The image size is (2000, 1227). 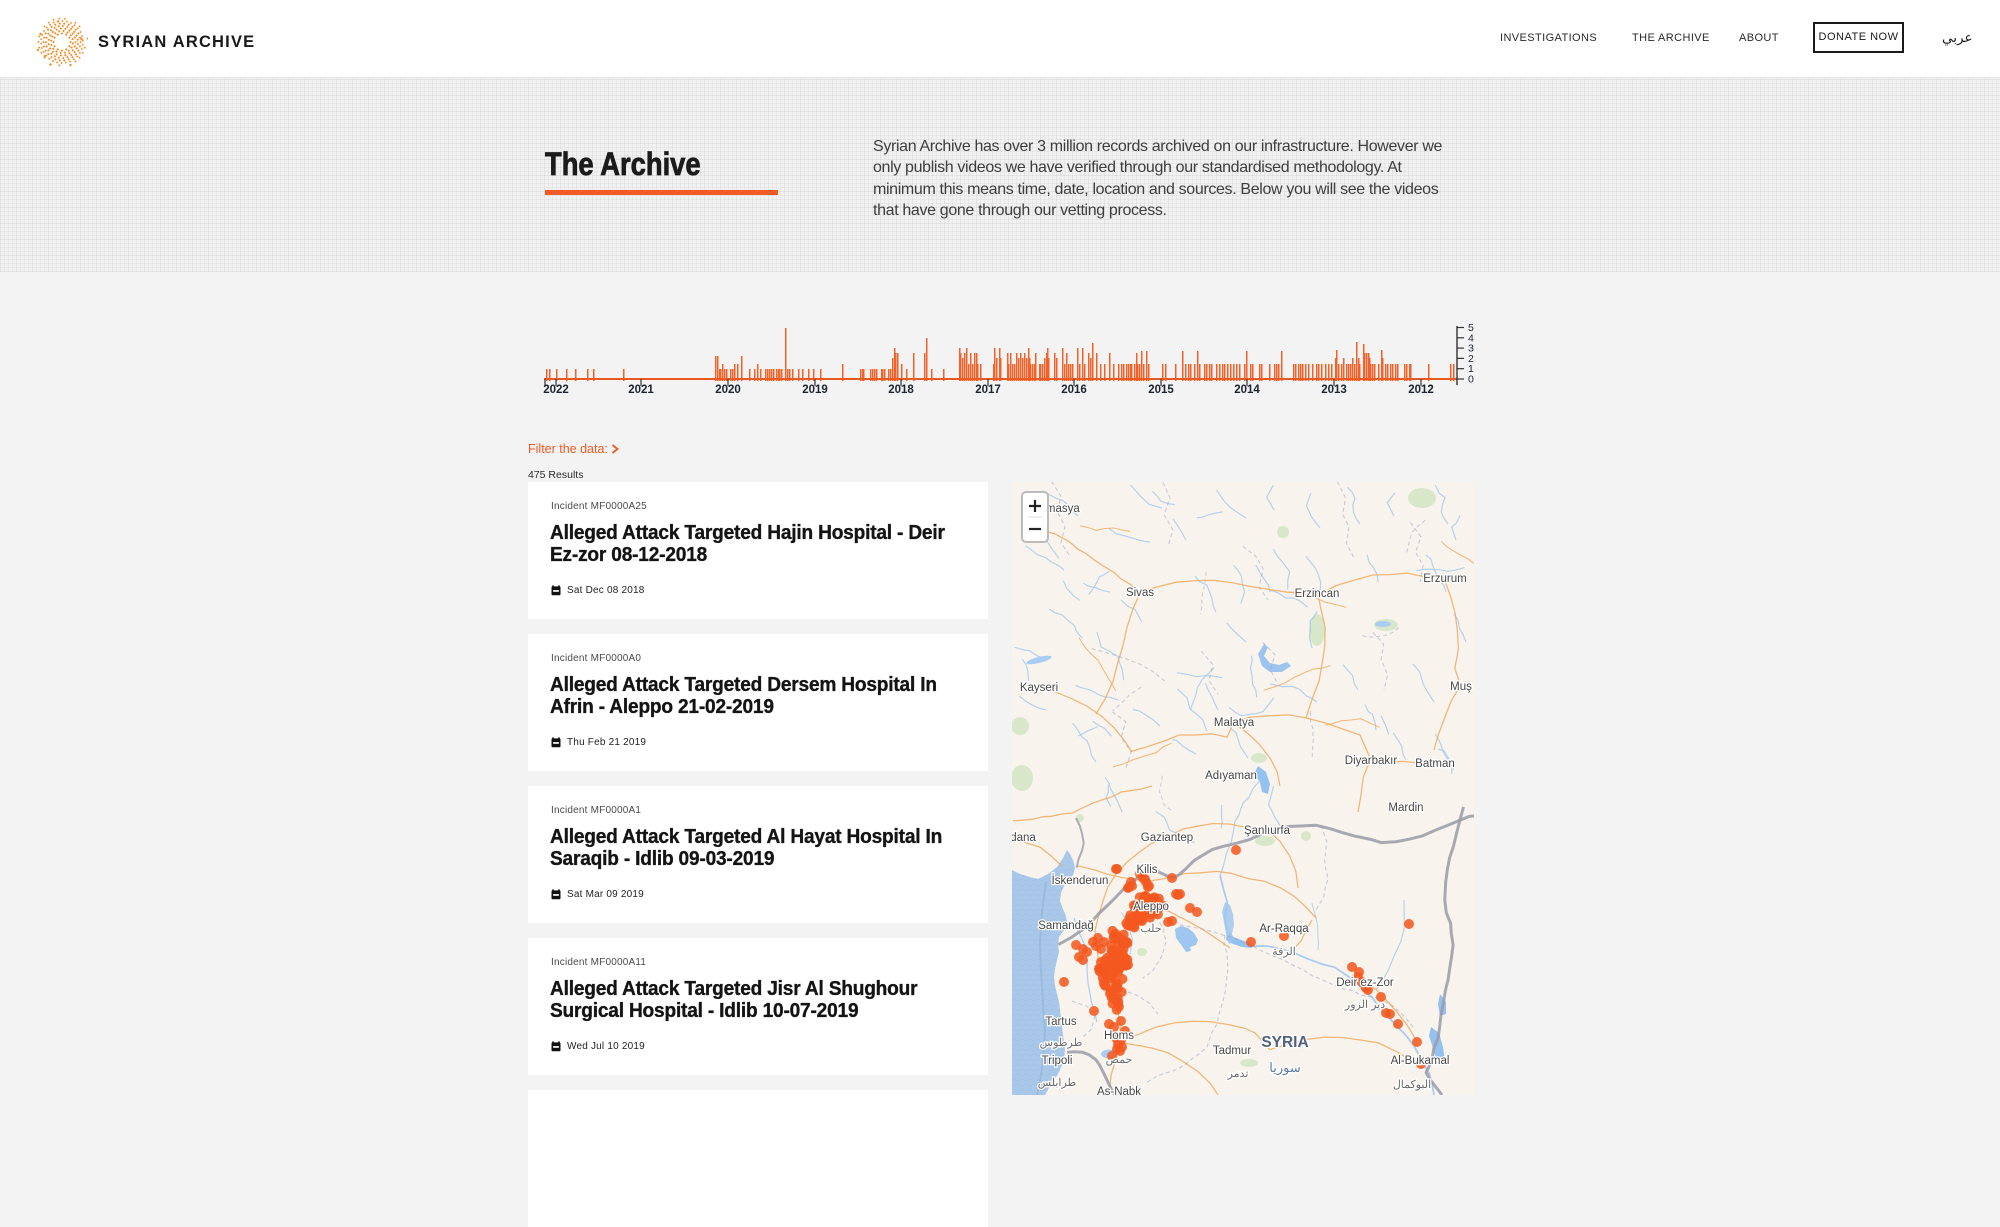 I want to click on svg-text: Homs, so click(x=1119, y=1036).